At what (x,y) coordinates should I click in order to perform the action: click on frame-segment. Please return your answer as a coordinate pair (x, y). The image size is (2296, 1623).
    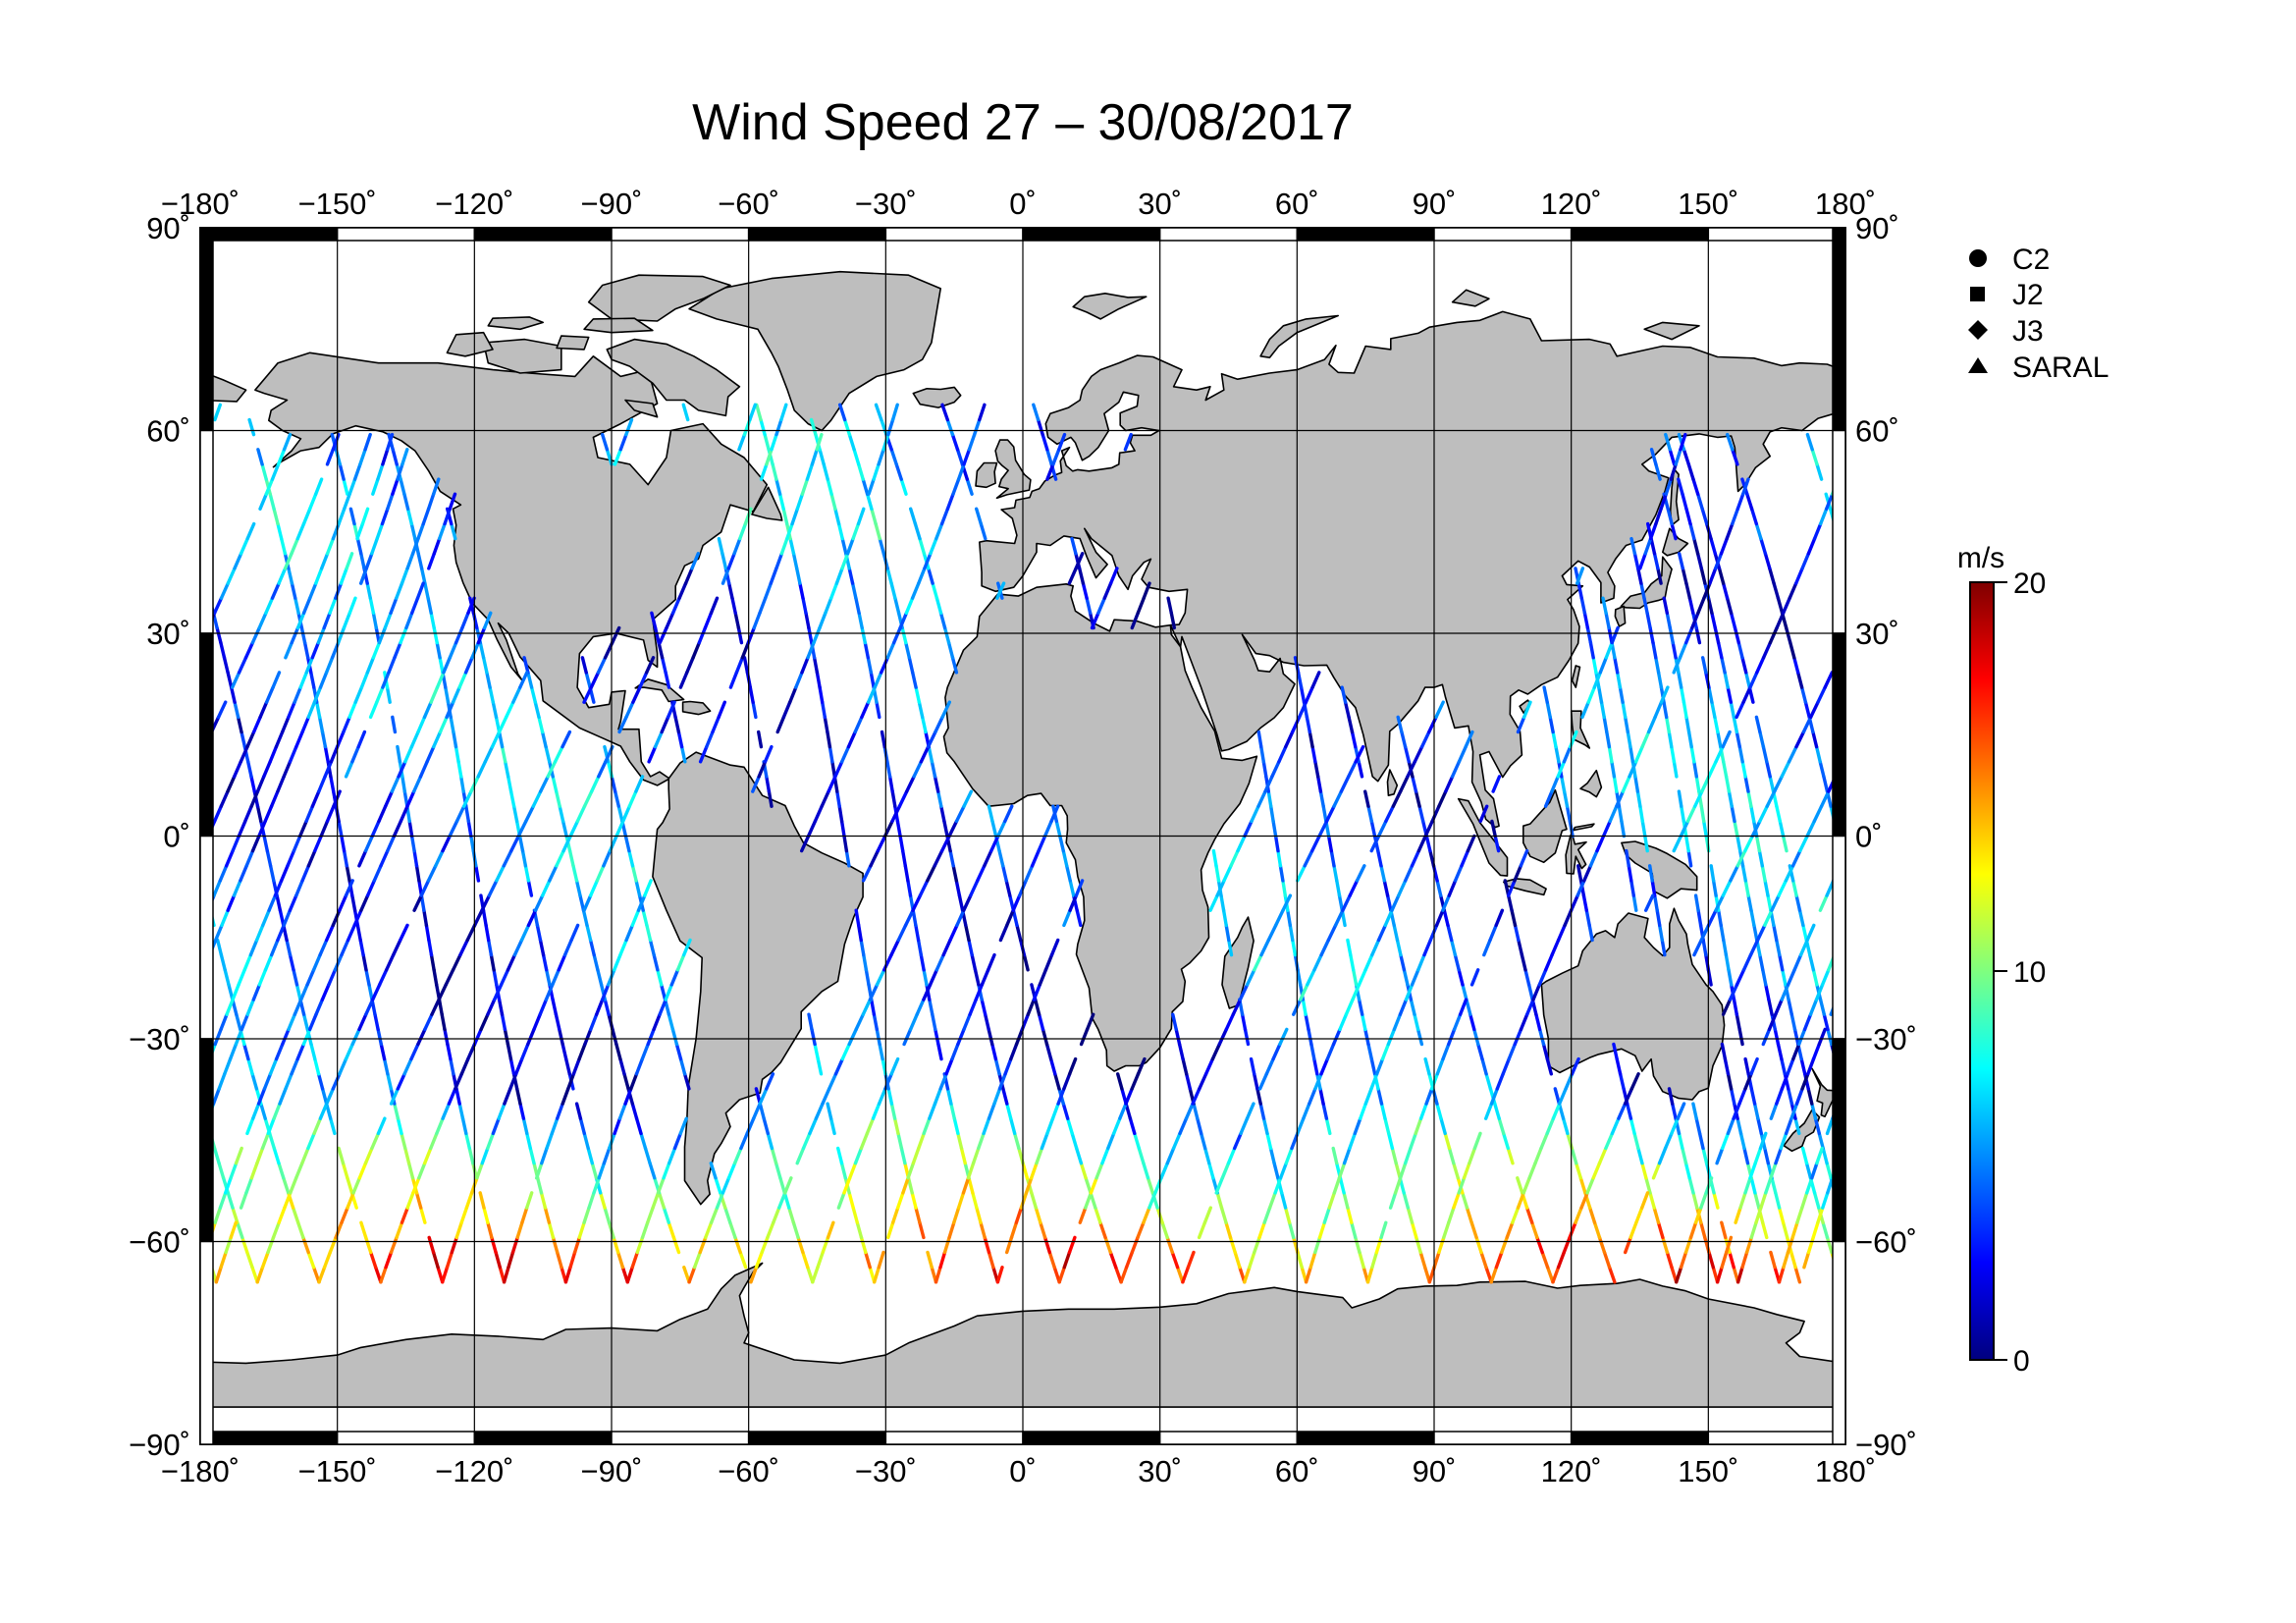
    Looking at the image, I should click on (1091, 234).